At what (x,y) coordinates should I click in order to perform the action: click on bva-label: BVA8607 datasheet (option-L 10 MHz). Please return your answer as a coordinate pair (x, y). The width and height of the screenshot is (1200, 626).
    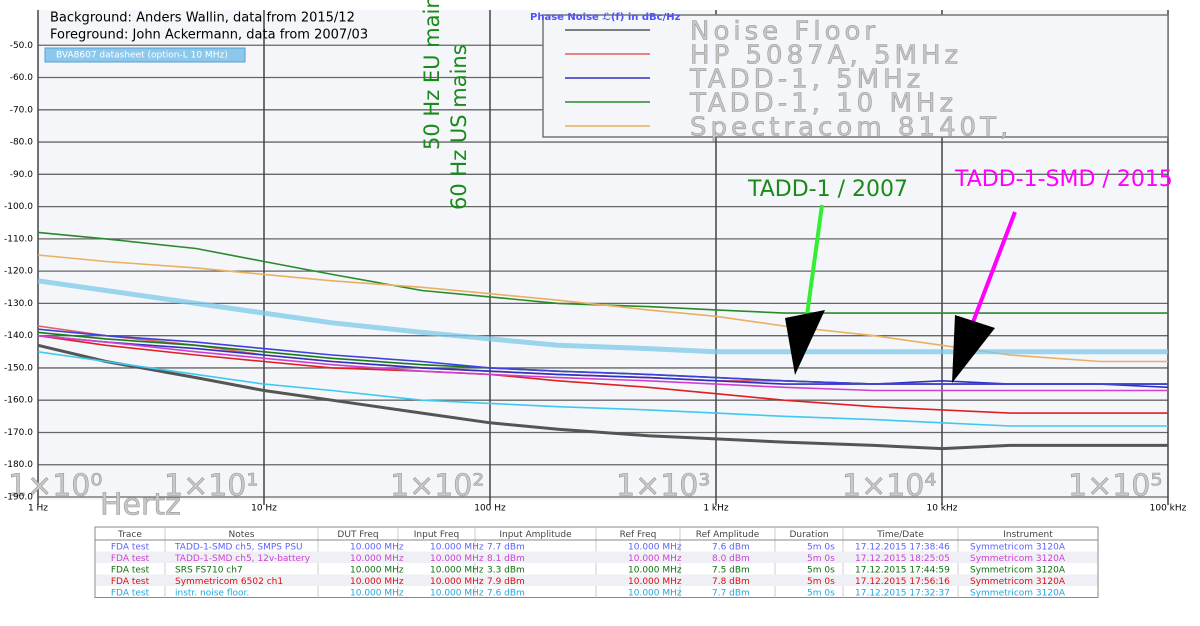
    Looking at the image, I should click on (142, 56).